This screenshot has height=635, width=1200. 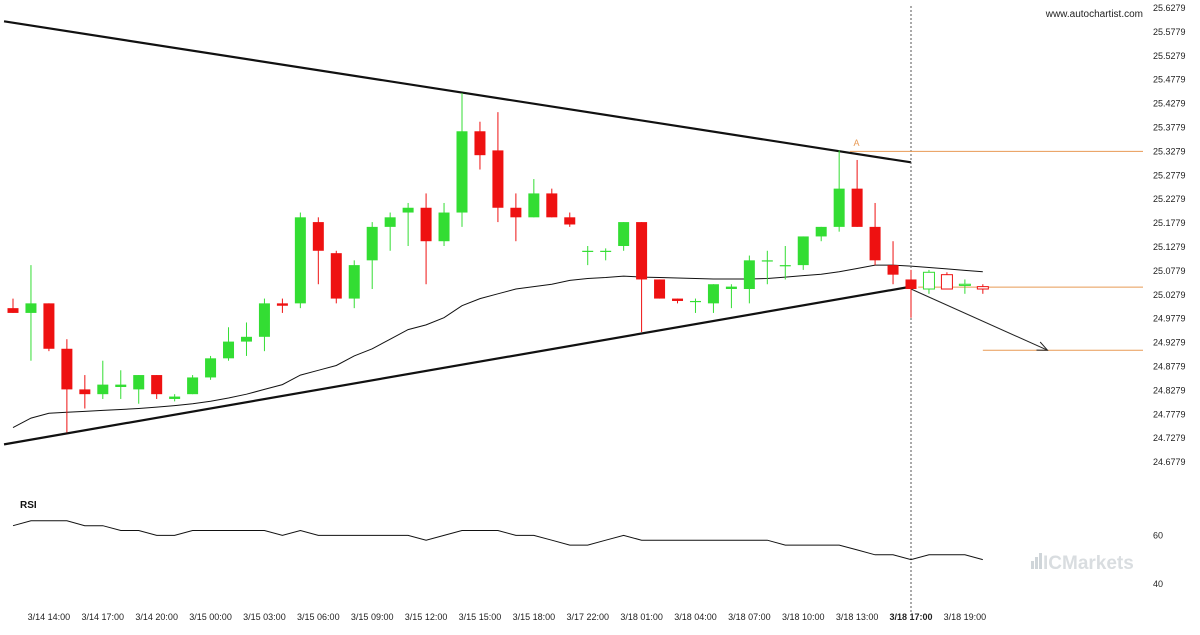 I want to click on forecast-arrow-head, so click(x=1042, y=346).